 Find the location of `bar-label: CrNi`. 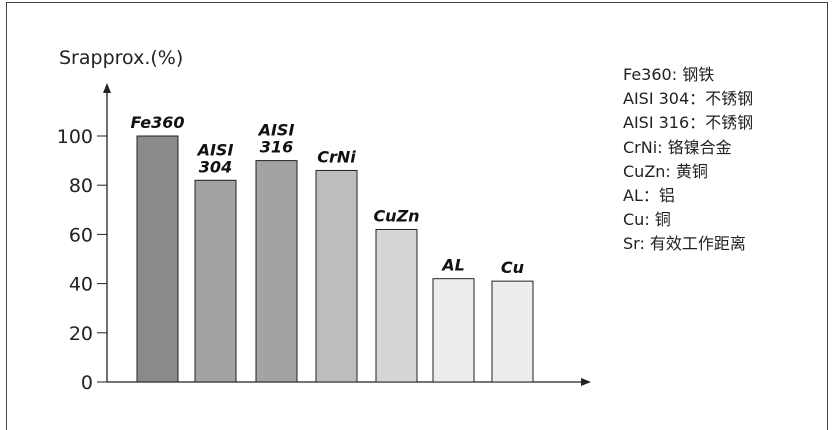

bar-label: CrNi is located at coordinates (336, 156).